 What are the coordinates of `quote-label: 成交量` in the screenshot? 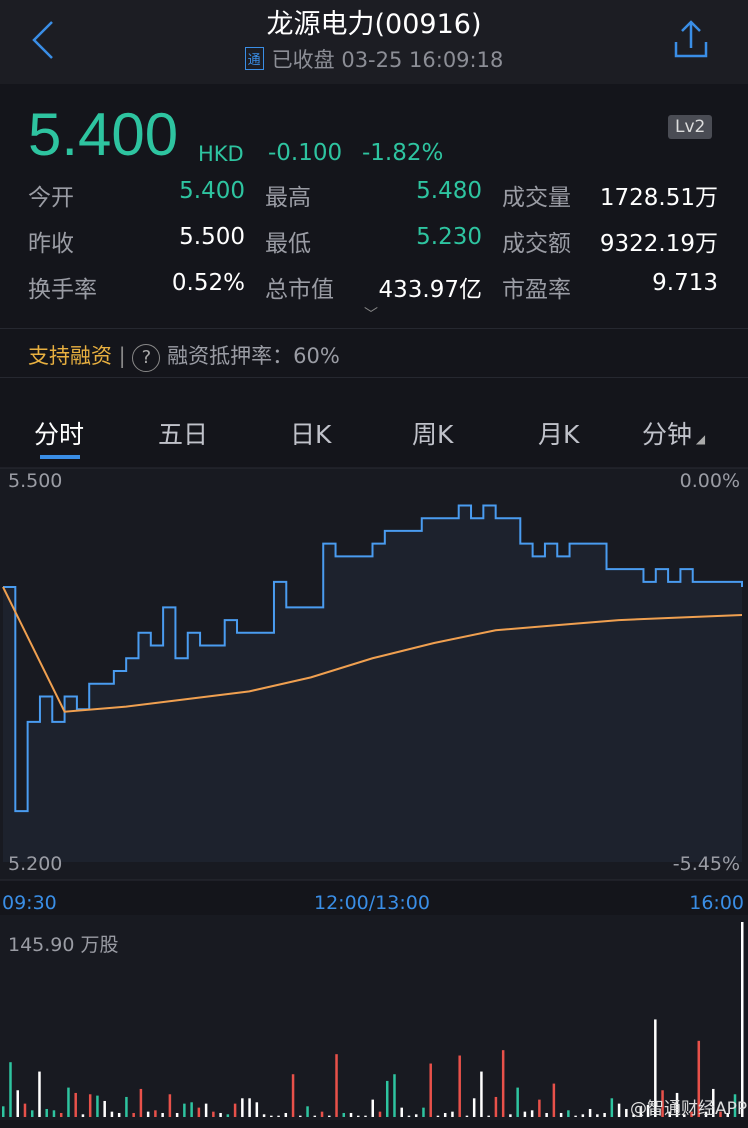 It's located at (536, 198).